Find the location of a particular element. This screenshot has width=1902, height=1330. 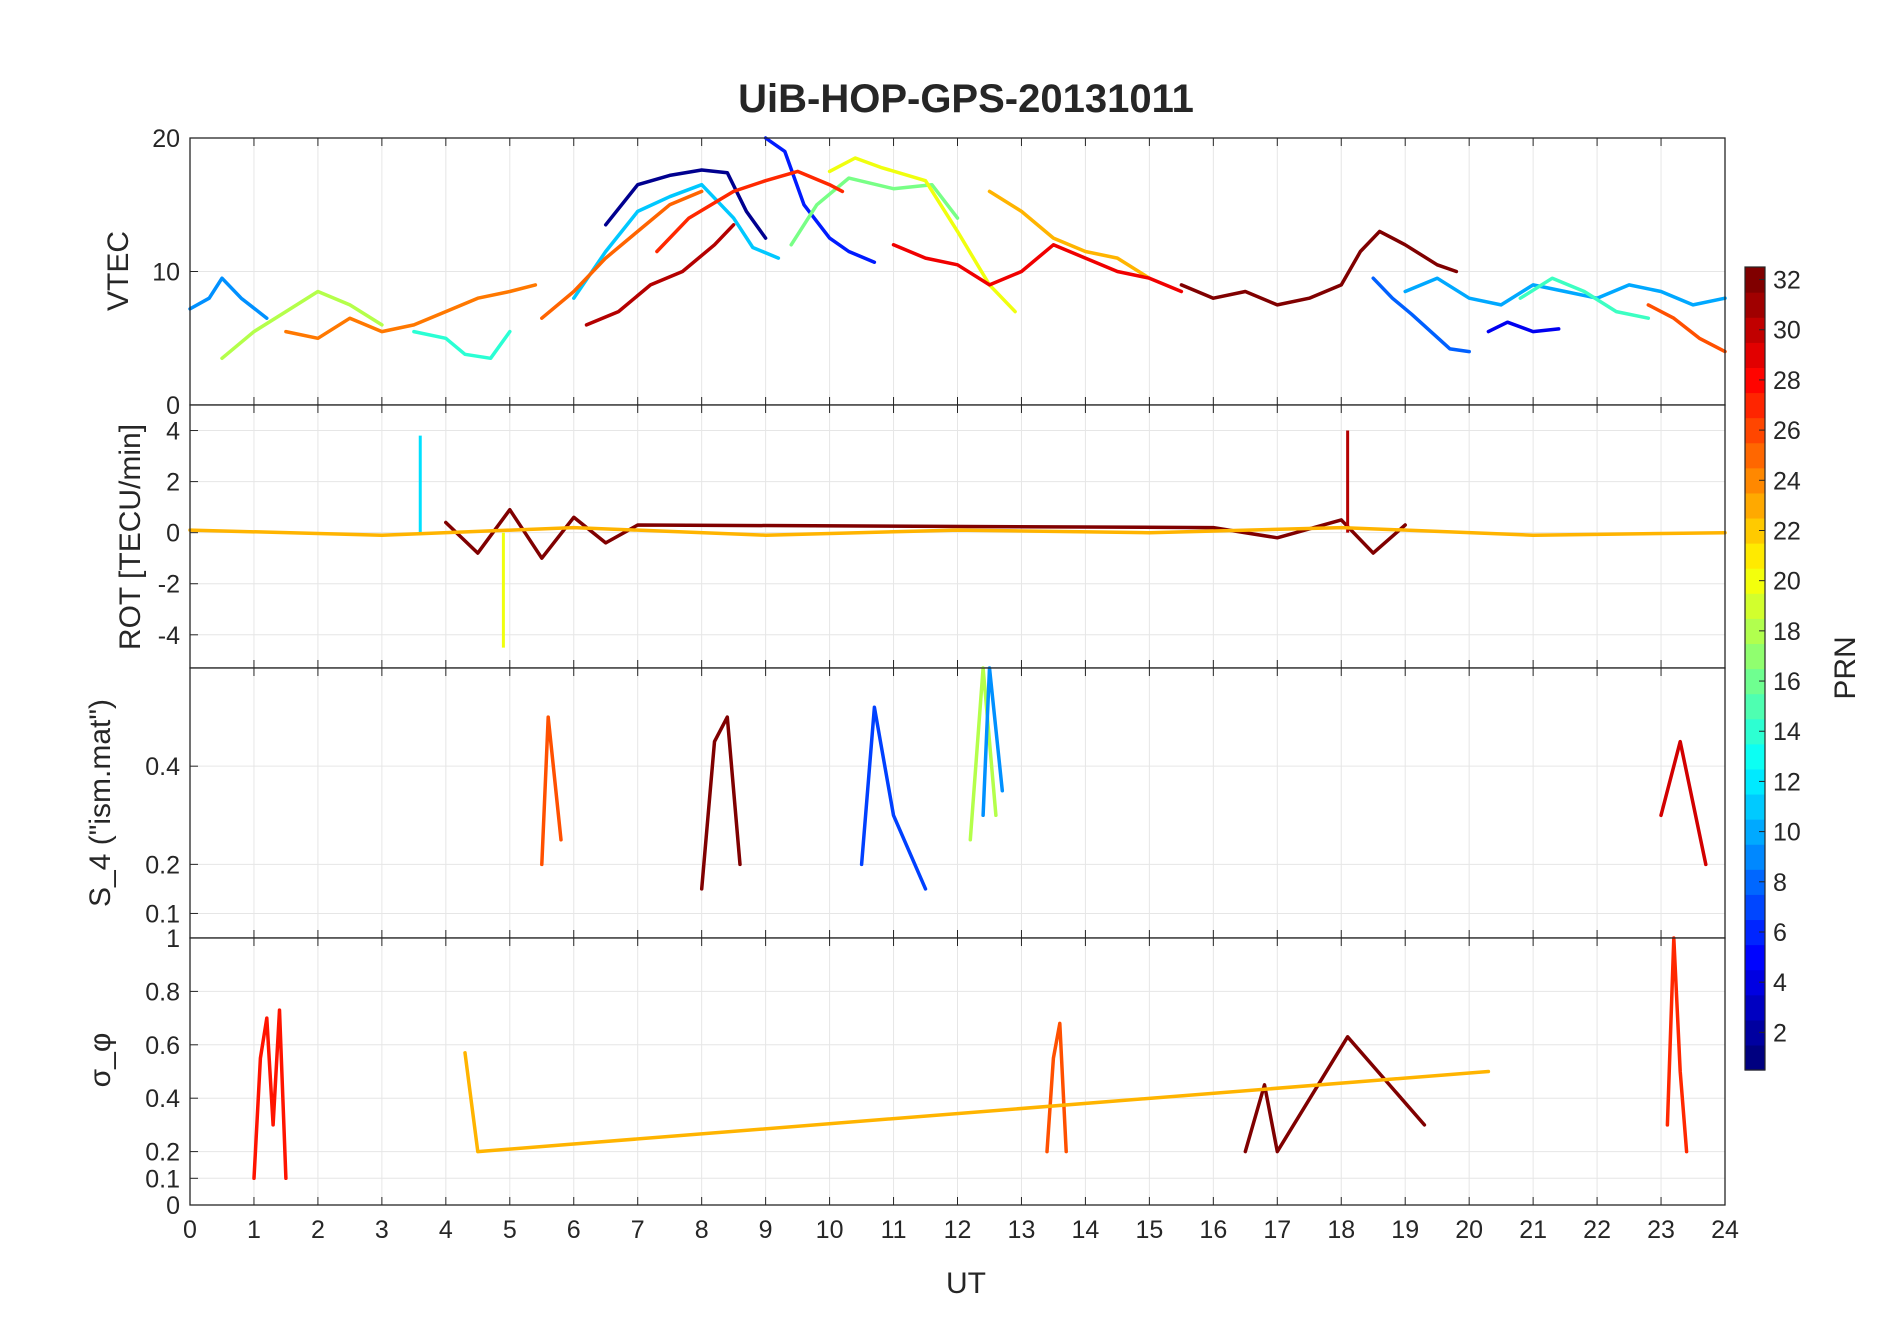

colorbar-tick-label: 8 is located at coordinates (1780, 883).